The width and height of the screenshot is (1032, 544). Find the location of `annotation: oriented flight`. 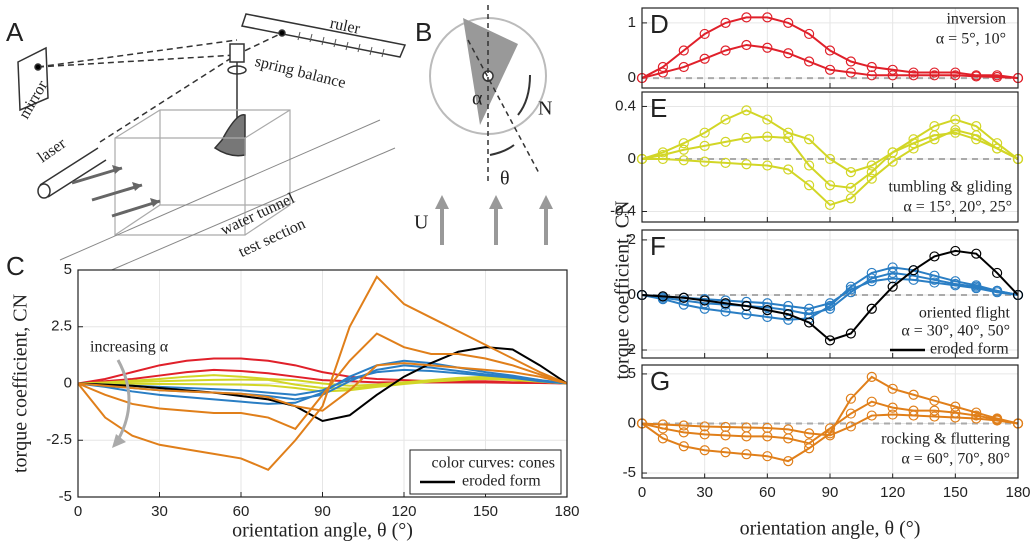

annotation: oriented flight is located at coordinates (965, 313).